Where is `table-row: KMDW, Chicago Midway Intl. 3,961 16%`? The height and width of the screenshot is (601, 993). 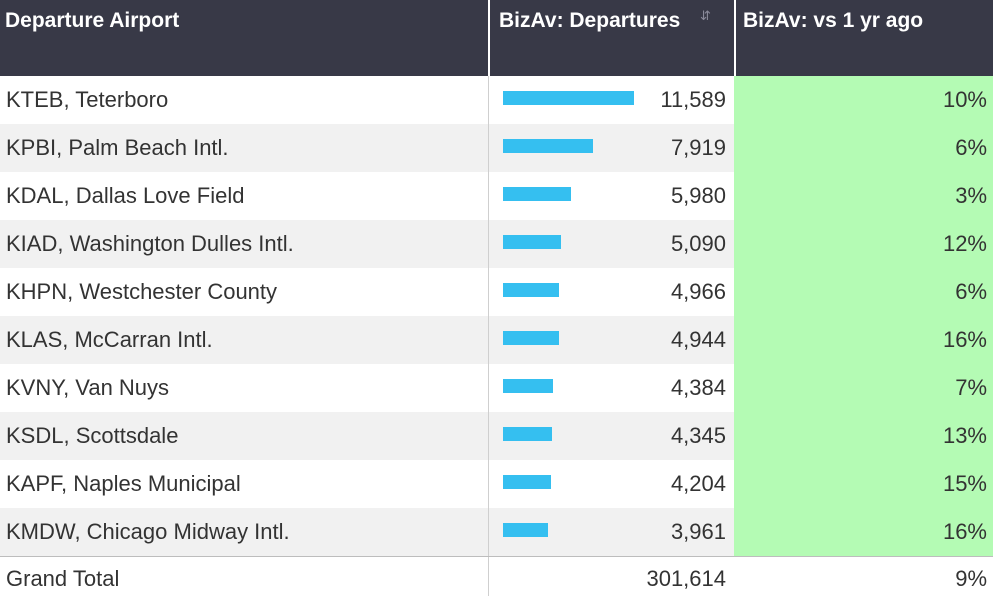
table-row: KMDW, Chicago Midway Intl. 3,961 16% is located at coordinates (496, 532).